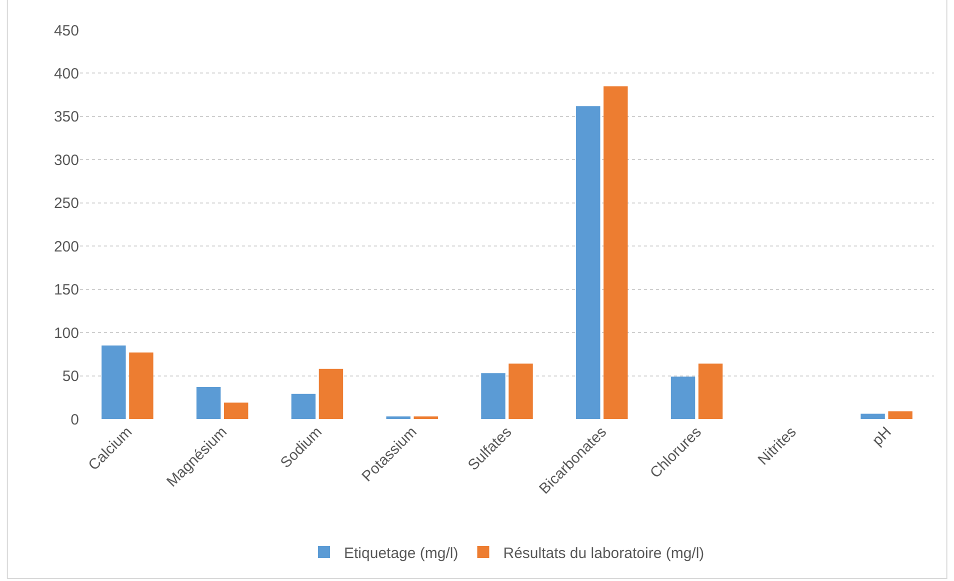  Describe the element at coordinates (66, 290) in the screenshot. I see `y-tick-label: 150` at that location.